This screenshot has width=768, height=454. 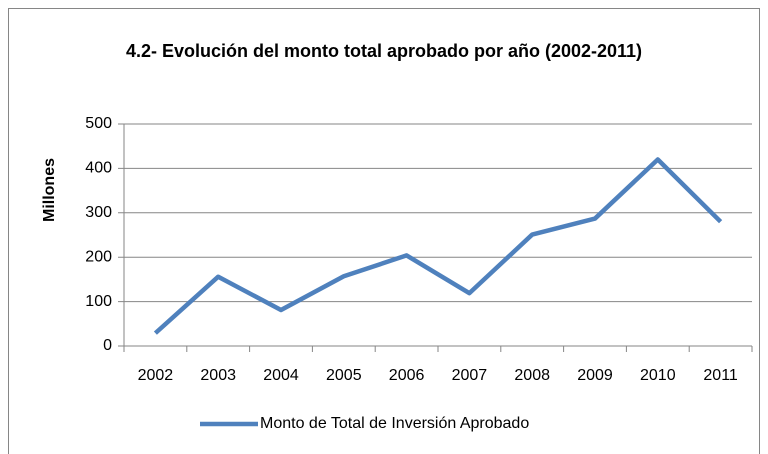 What do you see at coordinates (658, 375) in the screenshot?
I see `x-tick-label: 2010` at bounding box center [658, 375].